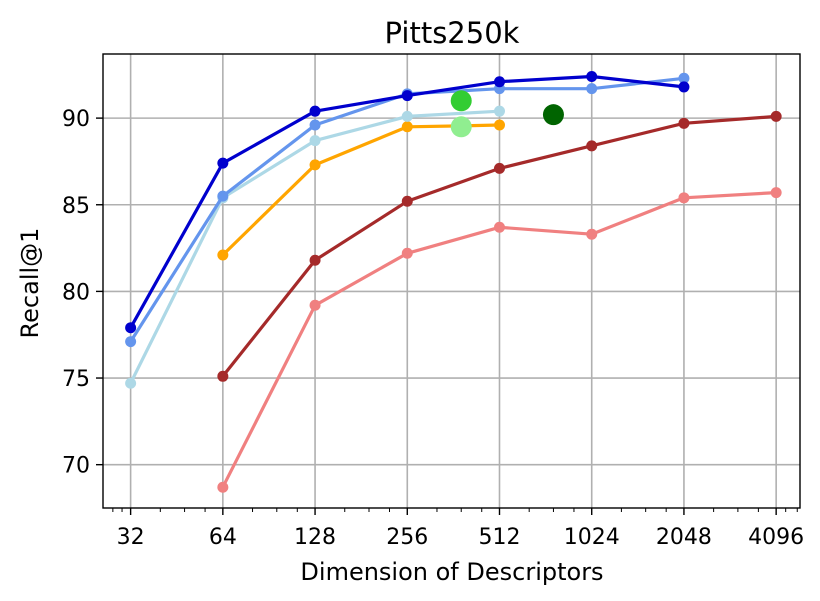 This screenshot has height=601, width=820. I want to click on y-tick-label: 85, so click(76, 206).